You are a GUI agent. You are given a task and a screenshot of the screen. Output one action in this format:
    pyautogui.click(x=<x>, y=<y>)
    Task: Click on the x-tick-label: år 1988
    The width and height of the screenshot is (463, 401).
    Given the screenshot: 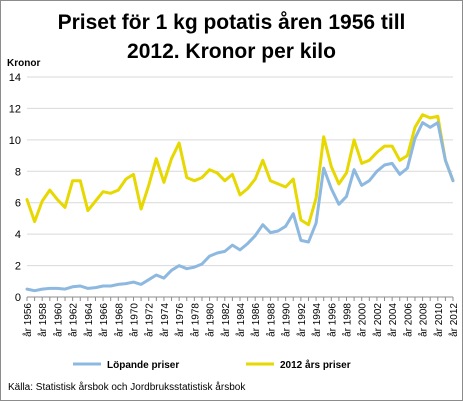 What is the action you would take?
    pyautogui.click(x=271, y=320)
    